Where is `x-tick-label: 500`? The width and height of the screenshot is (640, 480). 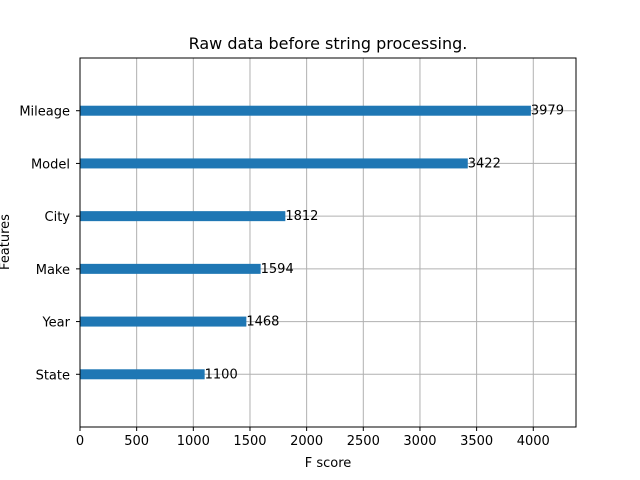
x-tick-label: 500 is located at coordinates (136, 441).